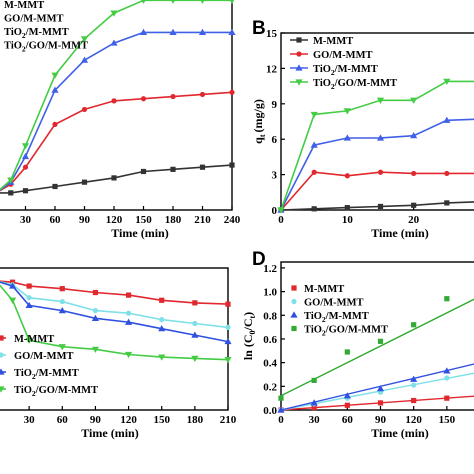 This screenshot has height=474, width=474. Describe the element at coordinates (270, 293) in the screenshot. I see `panel-d-y-tick-label: 1.0` at that location.